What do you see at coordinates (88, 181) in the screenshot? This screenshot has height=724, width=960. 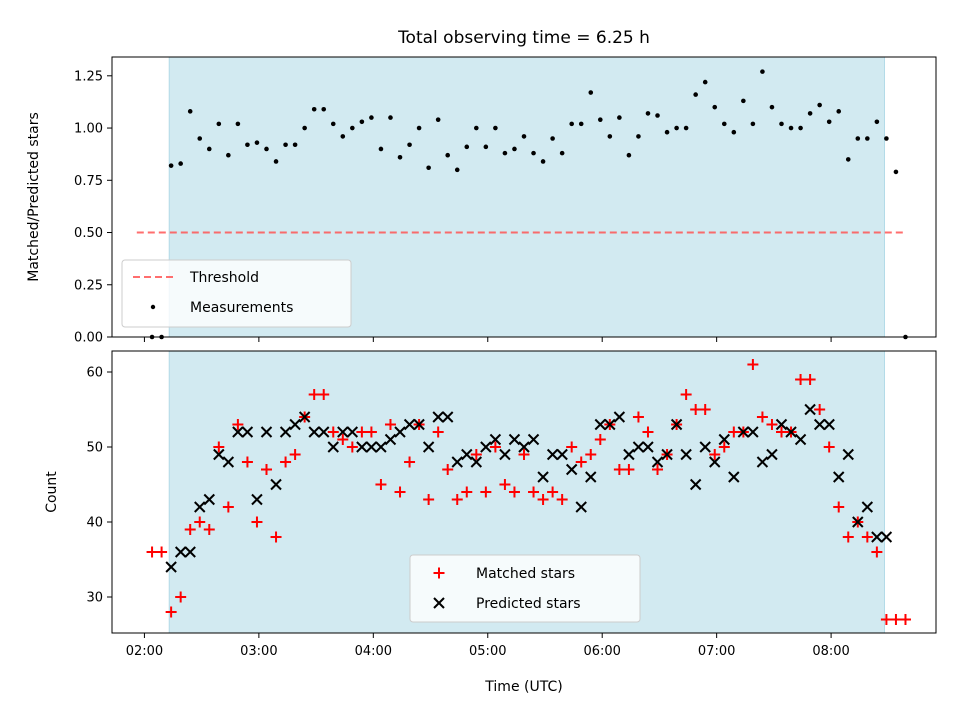 I see `y-tick-label: 0.75` at bounding box center [88, 181].